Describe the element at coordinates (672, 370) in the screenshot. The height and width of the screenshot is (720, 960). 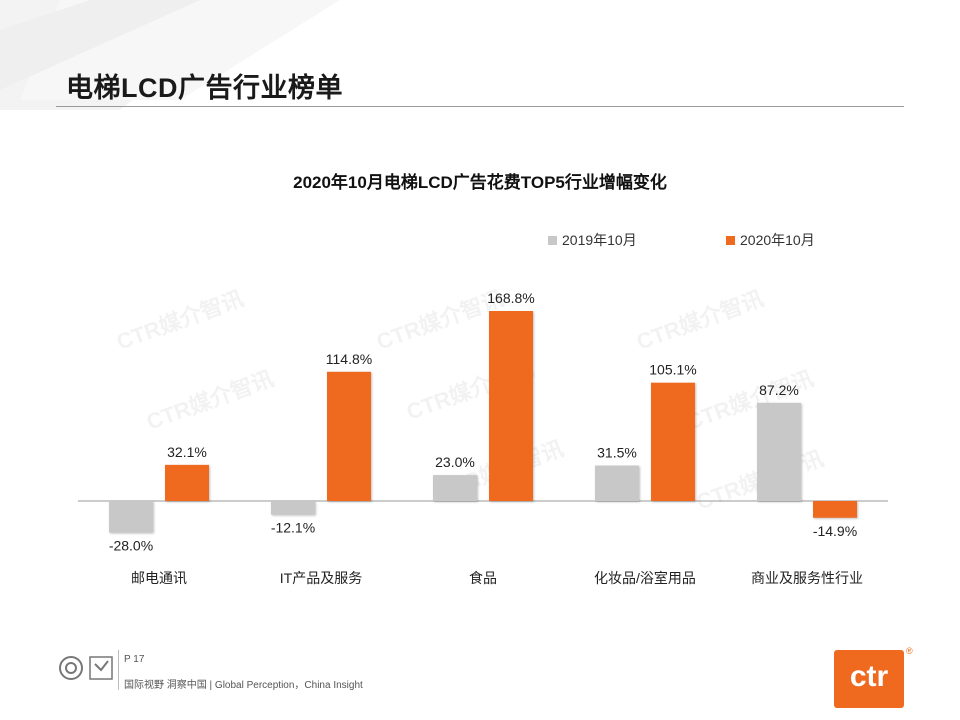
I see `data-label-2020-3: 105.1%` at that location.